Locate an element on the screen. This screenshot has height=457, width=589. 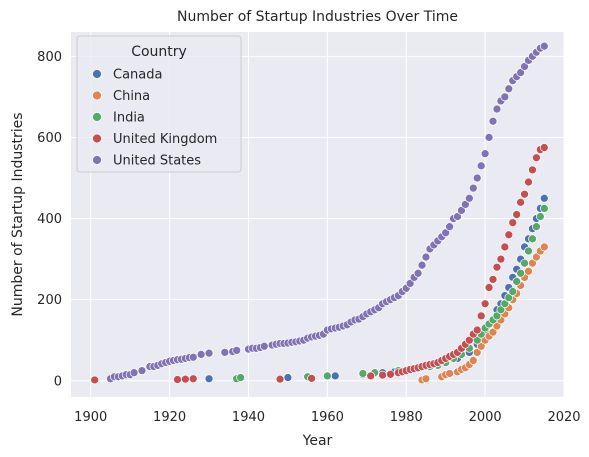
legend-entry: Canada is located at coordinates (127, 75).